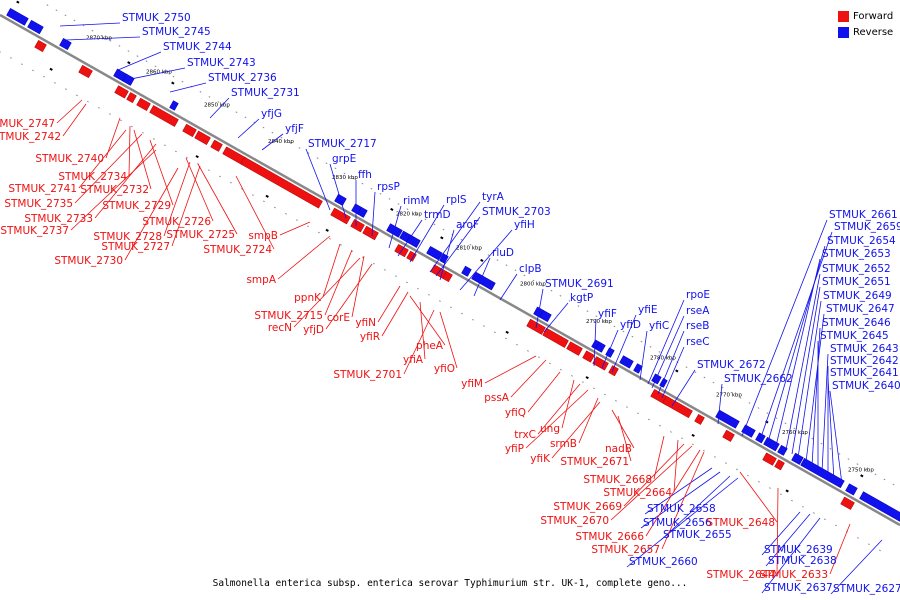  Describe the element at coordinates (581, 298) in the screenshot. I see `reverse-gene-label: kgtP` at that location.